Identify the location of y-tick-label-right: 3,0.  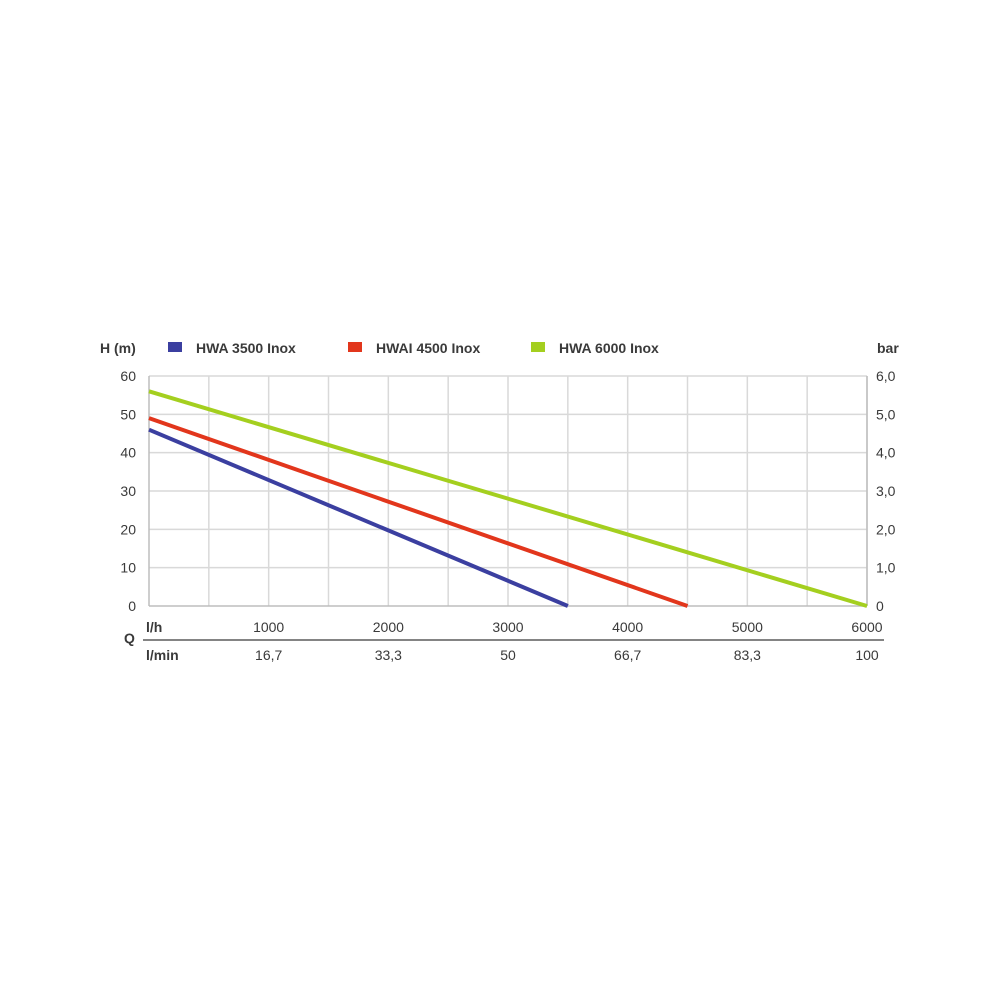
(886, 491).